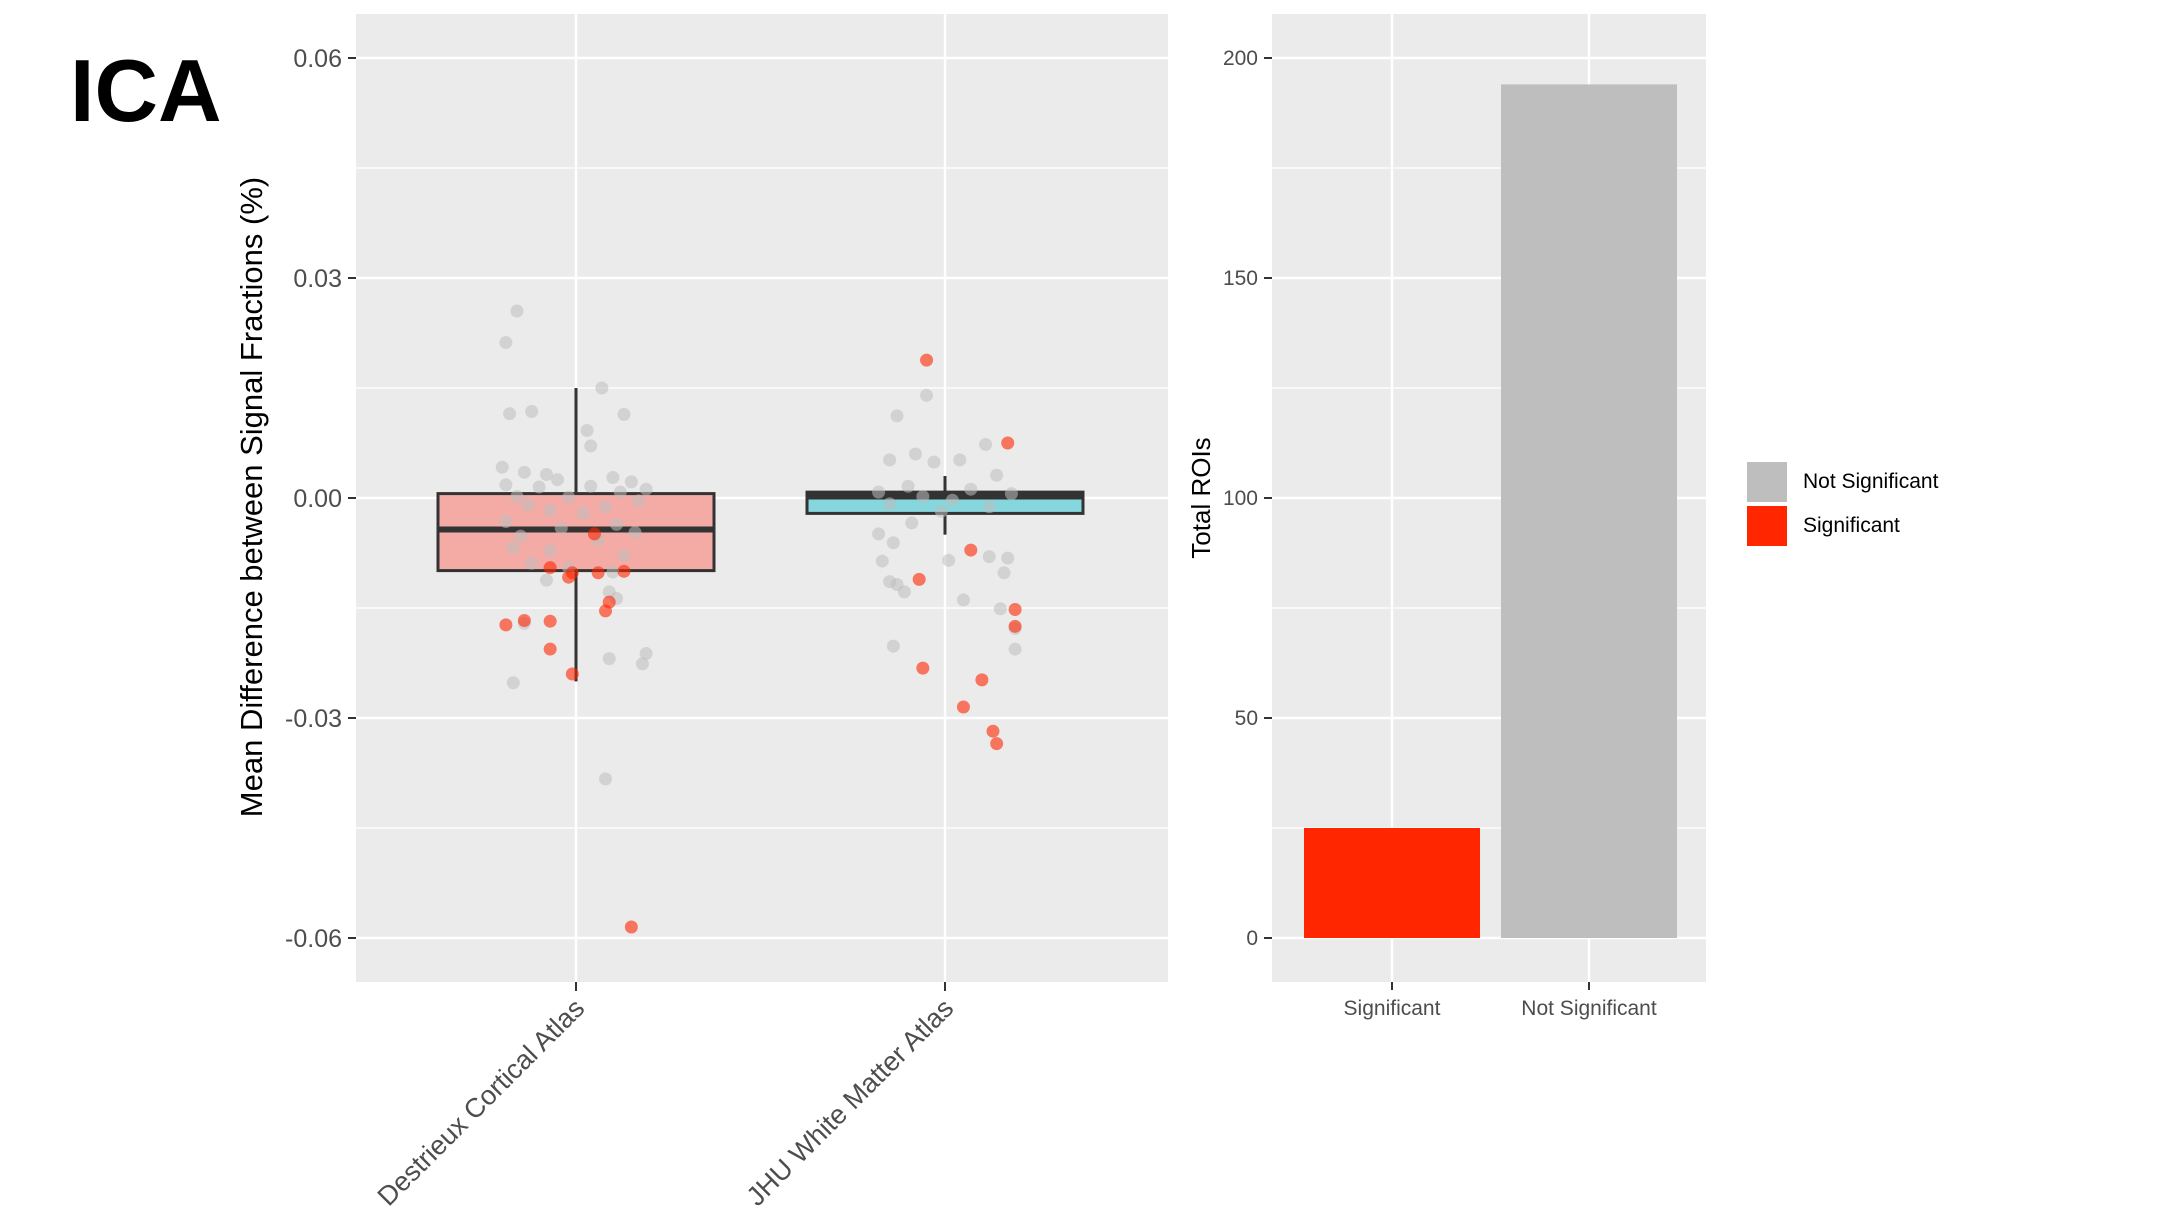 Image resolution: width=2160 pixels, height=1215 pixels. Describe the element at coordinates (317, 499) in the screenshot. I see `y-tick-label: 0.00` at that location.